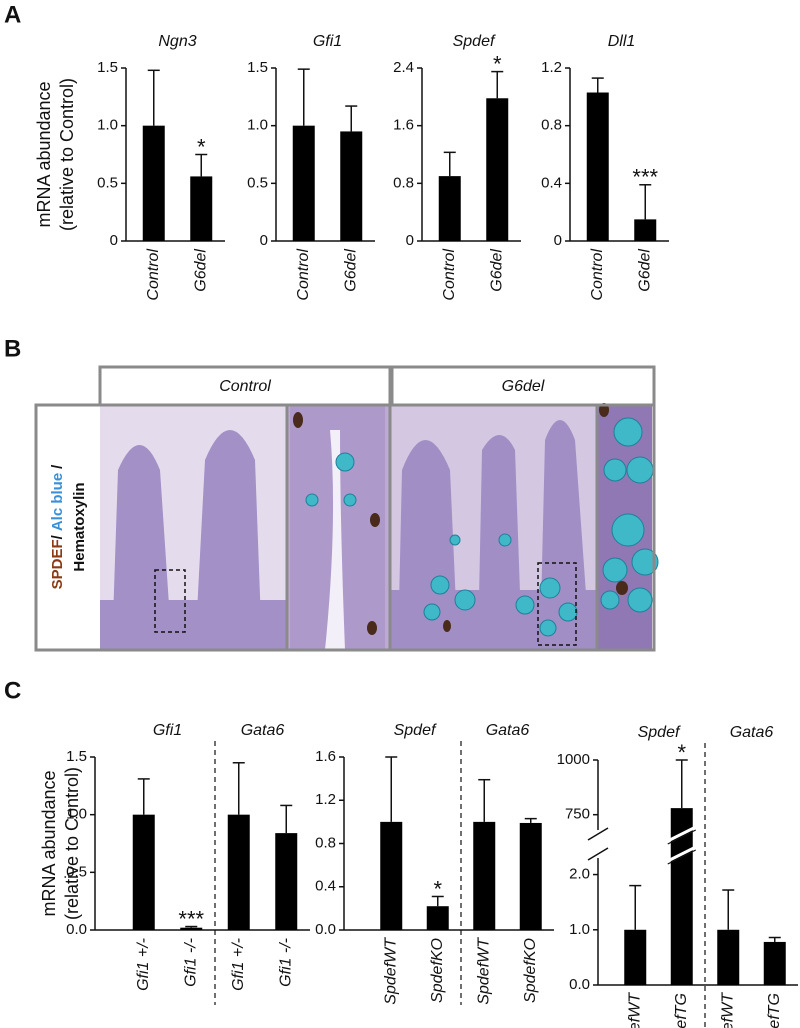 The image size is (800, 1028). What do you see at coordinates (49, 843) in the screenshot?
I see `y-axis-label: mRNA abundance` at bounding box center [49, 843].